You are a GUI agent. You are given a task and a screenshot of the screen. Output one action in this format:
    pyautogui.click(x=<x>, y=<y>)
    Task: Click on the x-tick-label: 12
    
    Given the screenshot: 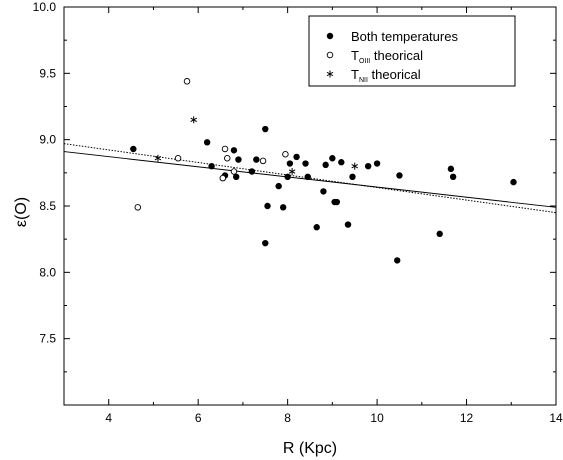 What is the action you would take?
    pyautogui.click(x=467, y=418)
    